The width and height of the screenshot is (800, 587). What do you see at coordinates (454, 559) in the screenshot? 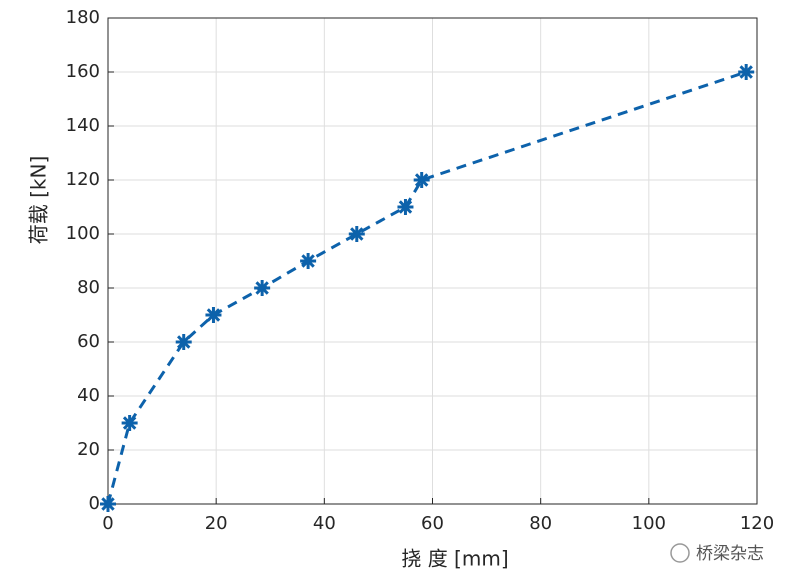
I see `x-axis-label: 挠 度 [mm]` at bounding box center [454, 559].